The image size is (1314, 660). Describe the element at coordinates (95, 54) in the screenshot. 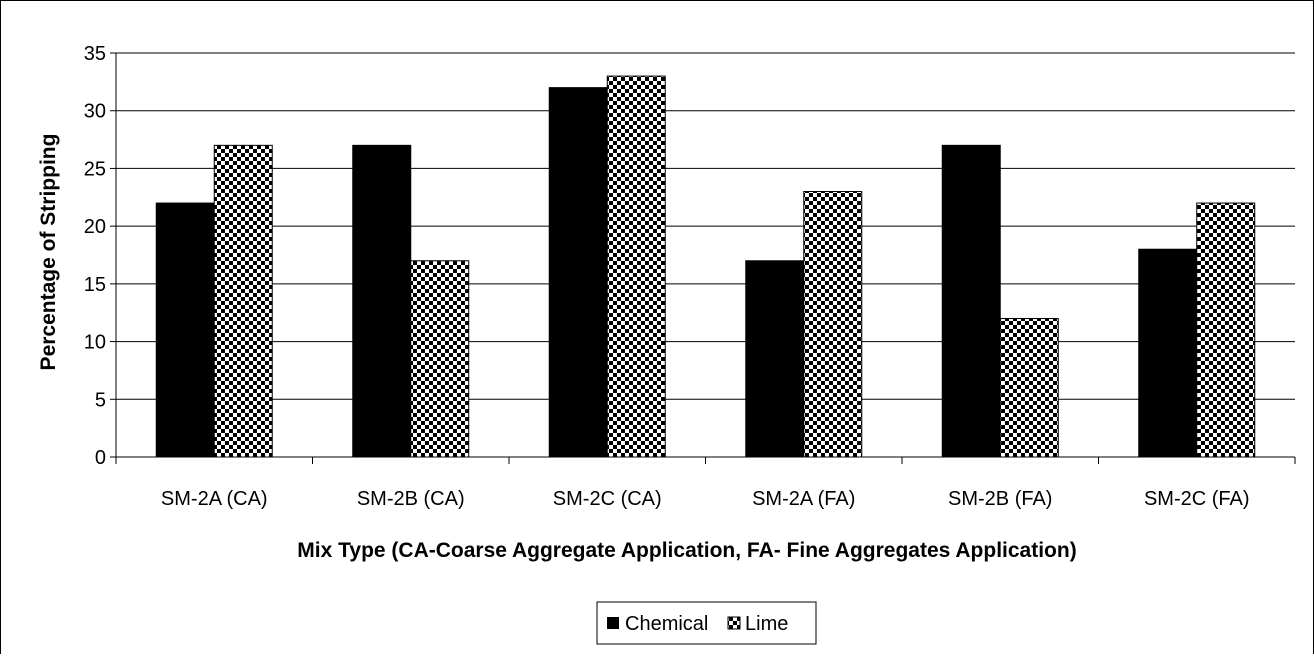

I see `y-tick-label: 35` at that location.